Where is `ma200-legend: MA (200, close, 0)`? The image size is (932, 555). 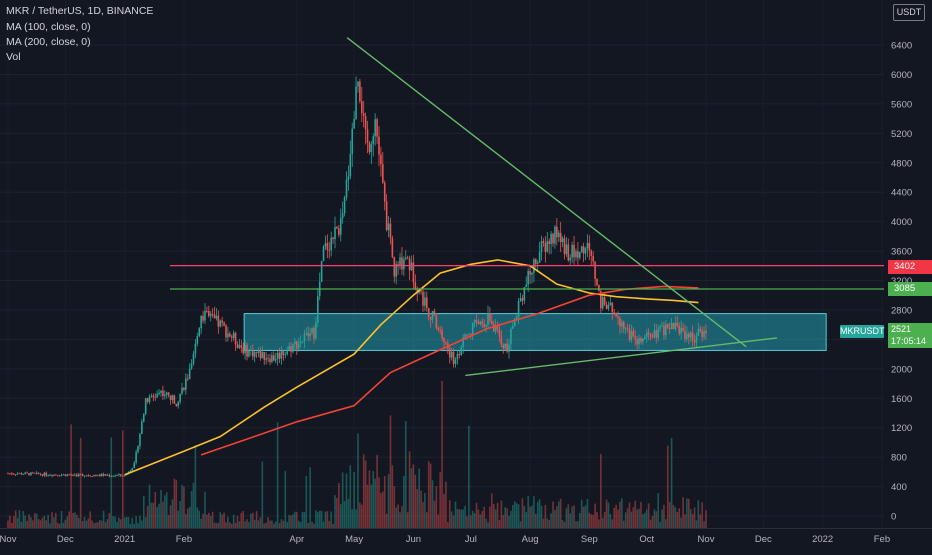
ma200-legend: MA (200, close, 0) is located at coordinates (48, 42).